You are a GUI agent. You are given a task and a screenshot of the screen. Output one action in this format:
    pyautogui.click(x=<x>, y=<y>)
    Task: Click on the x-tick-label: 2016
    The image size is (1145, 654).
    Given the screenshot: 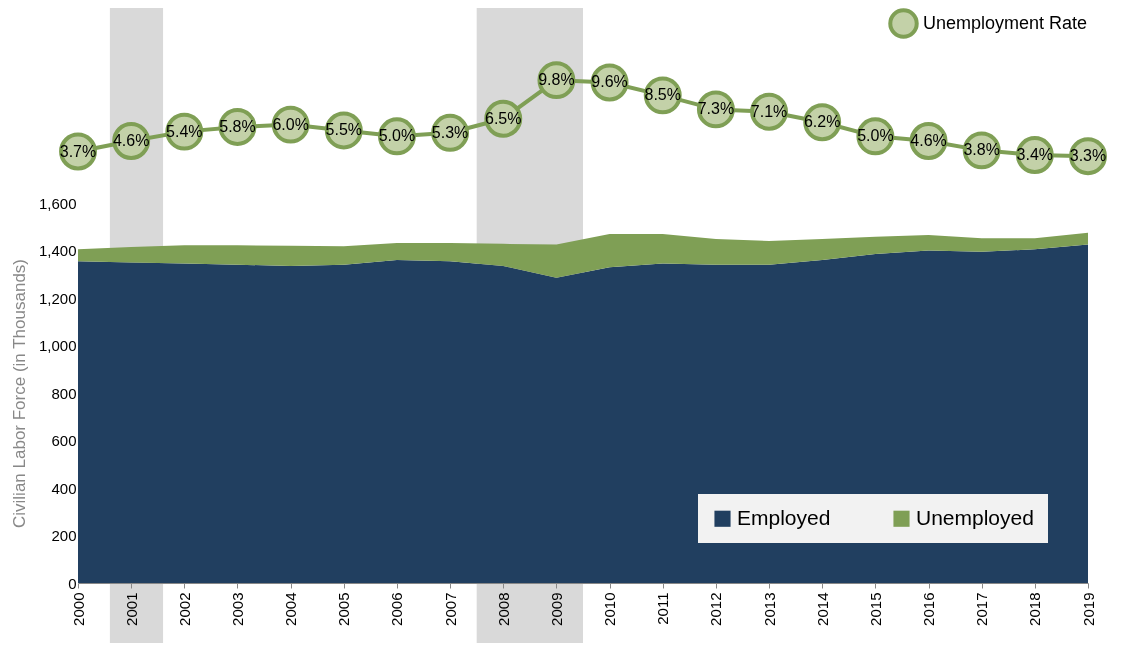 What is the action you would take?
    pyautogui.click(x=929, y=609)
    